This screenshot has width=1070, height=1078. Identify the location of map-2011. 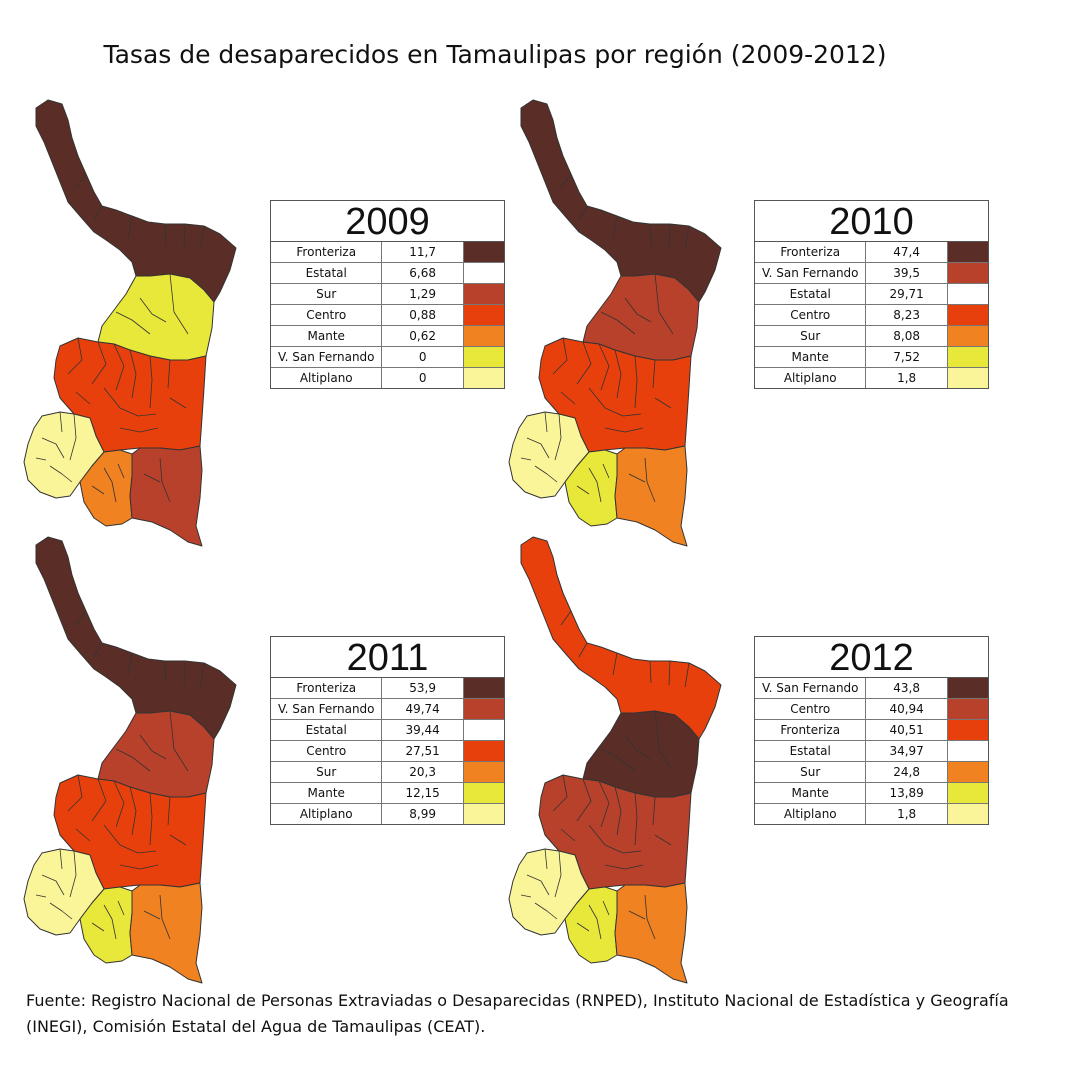
(135, 760).